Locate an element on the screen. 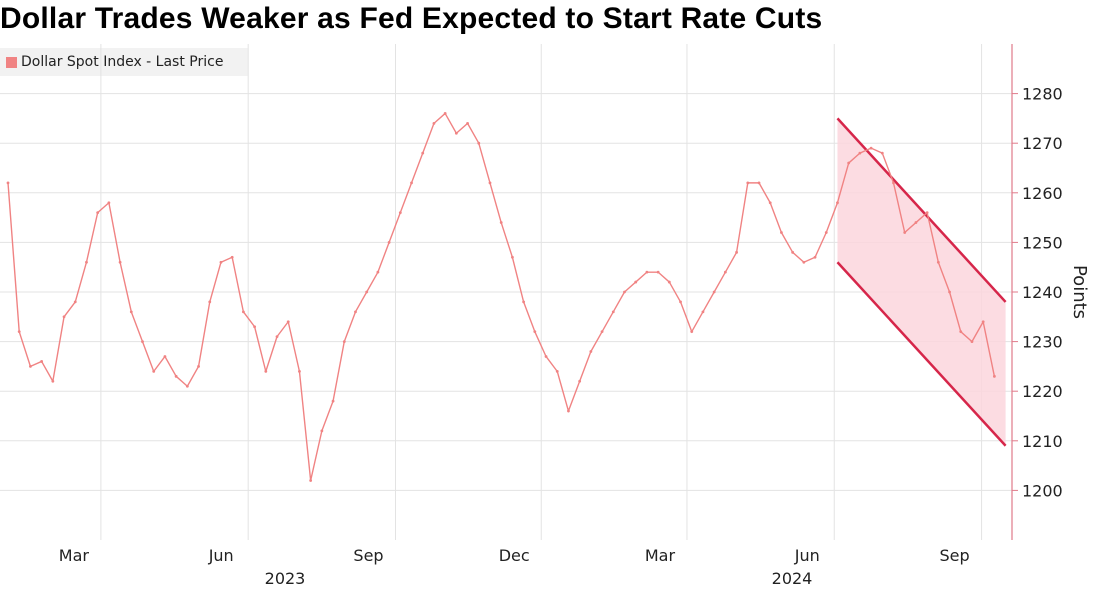 The image size is (1094, 590). legend-swatch is located at coordinates (11, 62).